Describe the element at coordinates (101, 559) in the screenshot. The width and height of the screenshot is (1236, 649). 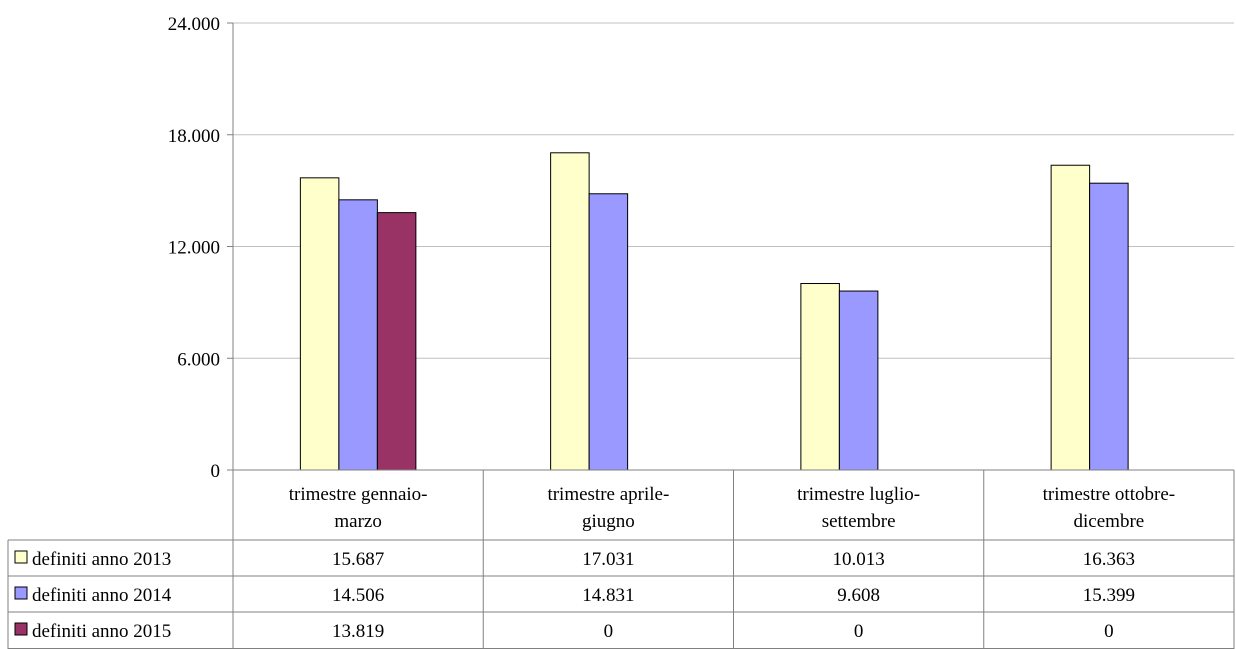
I see `series-label: definiti anno 2013` at that location.